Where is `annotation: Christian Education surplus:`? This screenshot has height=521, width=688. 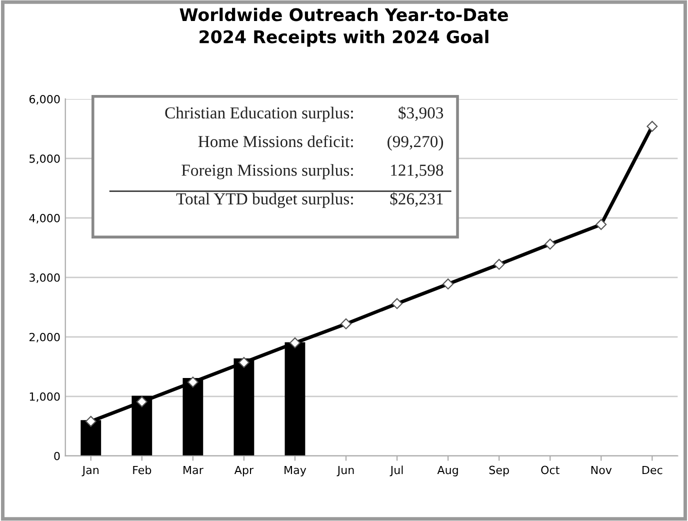
annotation: Christian Education surplus: is located at coordinates (259, 114).